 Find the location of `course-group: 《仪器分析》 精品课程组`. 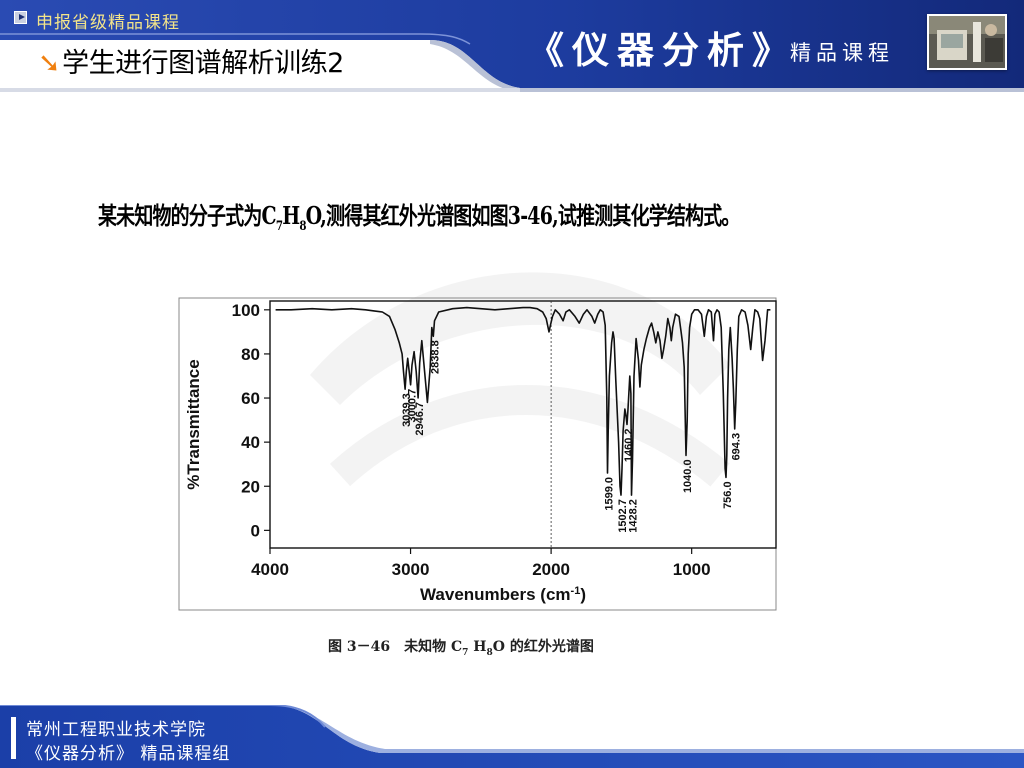

course-group: 《仪器分析》 精品课程组 is located at coordinates (128, 754).